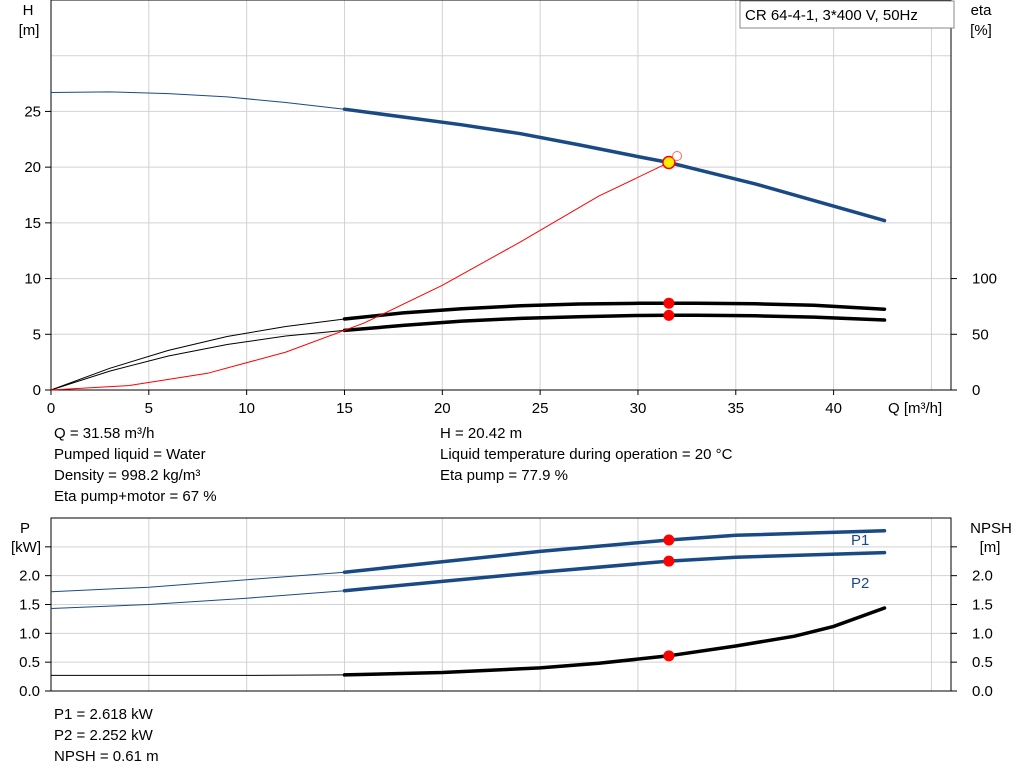 This screenshot has height=781, width=1024. Describe the element at coordinates (915, 408) in the screenshot. I see `x-axis-label: Q [m³/h]` at that location.